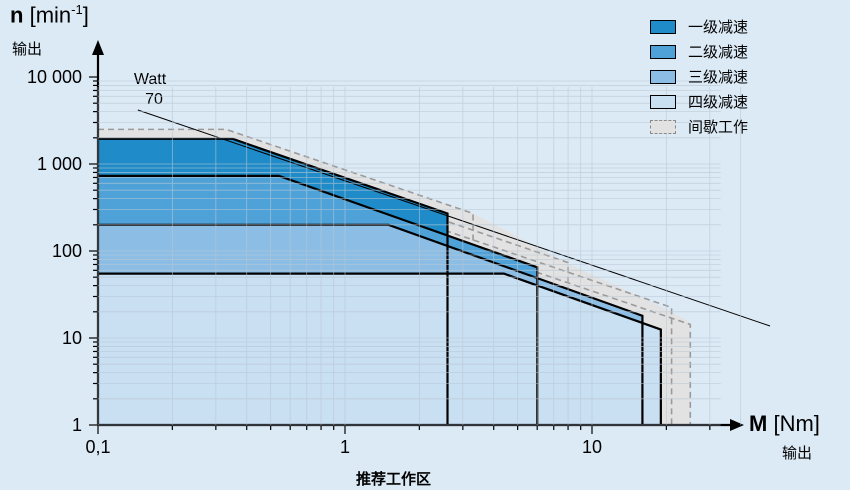 The height and width of the screenshot is (490, 850). I want to click on y-tick-label: 10, so click(72, 338).